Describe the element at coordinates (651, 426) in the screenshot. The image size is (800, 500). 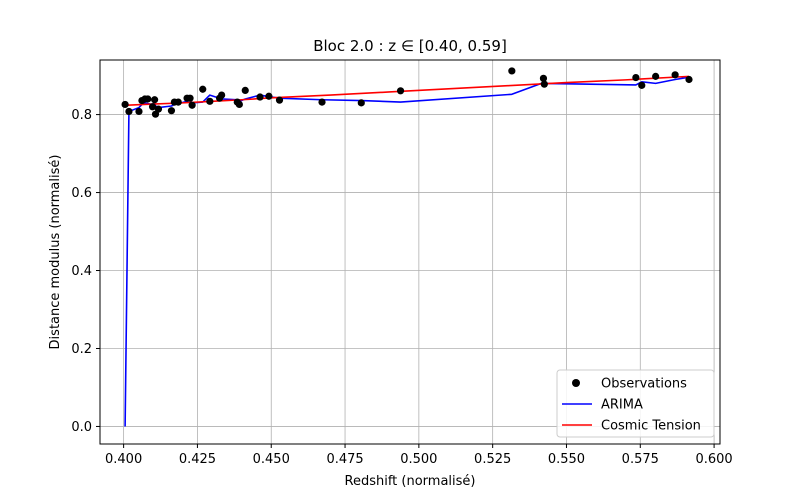
I see `legend-label-cosmic-tension: Cosmic Tension` at that location.